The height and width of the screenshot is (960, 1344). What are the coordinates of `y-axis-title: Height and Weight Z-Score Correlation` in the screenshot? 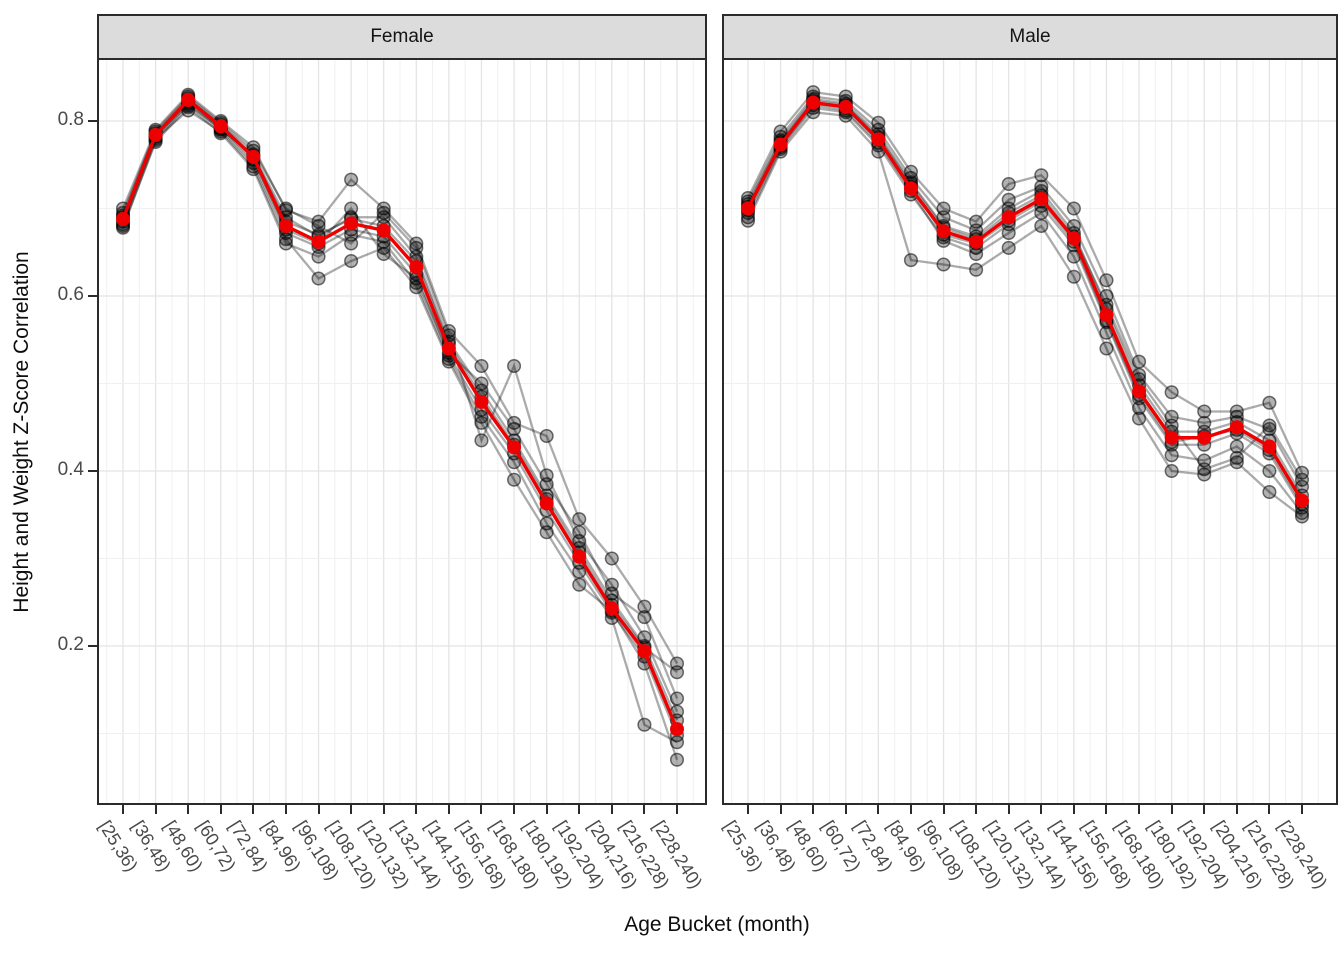 It's located at (21, 432).